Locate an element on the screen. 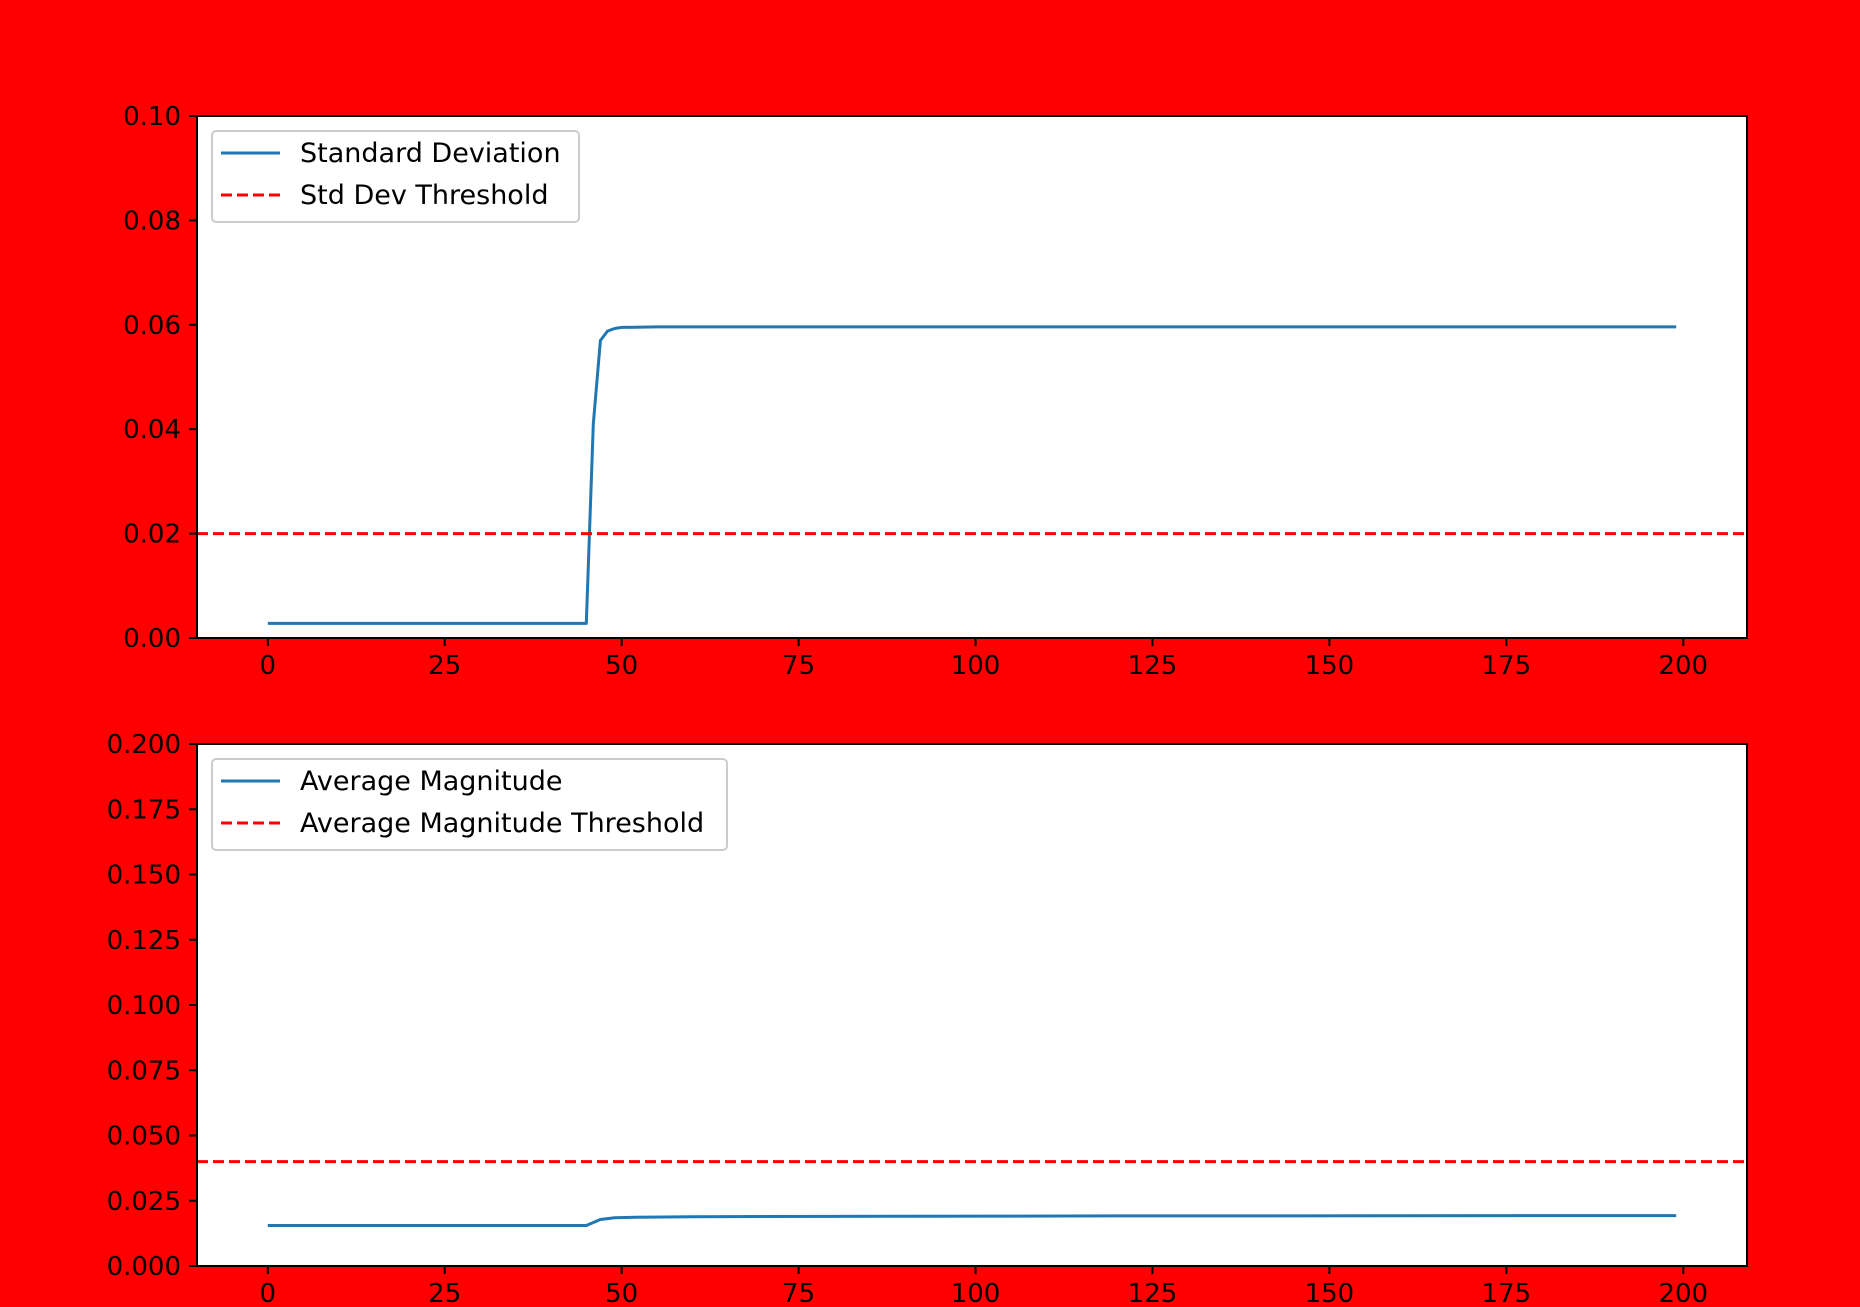 Image resolution: width=1860 pixels, height=1307 pixels. std-dev-x-tick-label: 50 is located at coordinates (621, 666).